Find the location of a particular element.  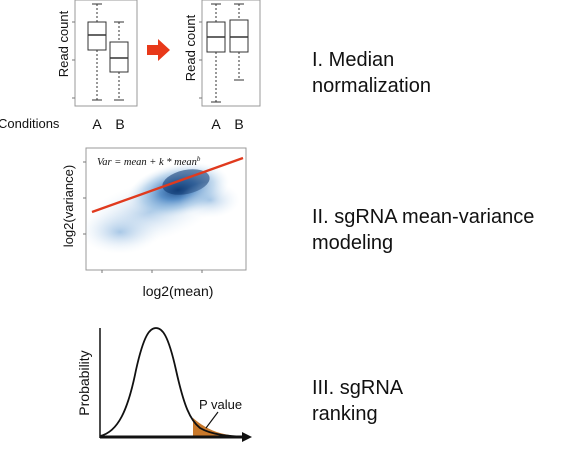

probability-ylabel: Probability is located at coordinates (84, 382).